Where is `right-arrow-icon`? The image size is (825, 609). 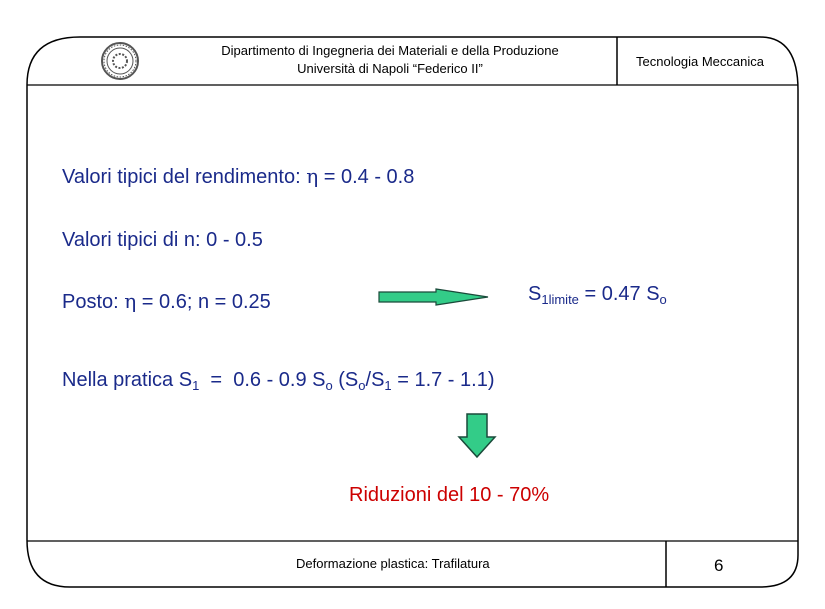
right-arrow-icon is located at coordinates (433, 297).